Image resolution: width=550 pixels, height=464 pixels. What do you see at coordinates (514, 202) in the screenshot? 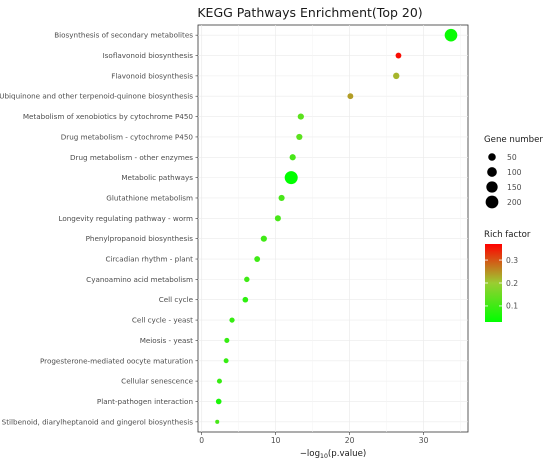
I see `size-legend-label: 200` at bounding box center [514, 202].